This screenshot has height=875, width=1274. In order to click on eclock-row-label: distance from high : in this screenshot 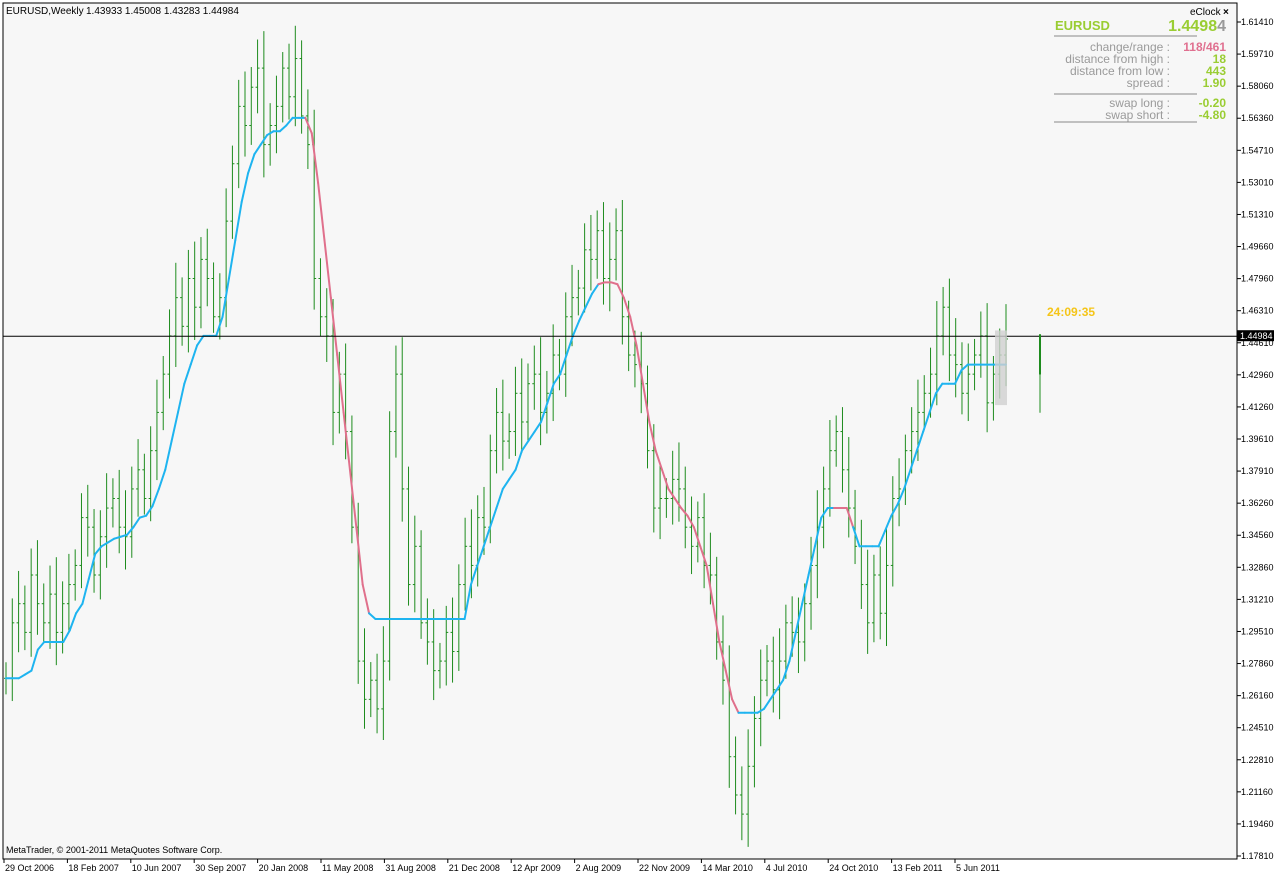, I will do `click(1117, 59)`.